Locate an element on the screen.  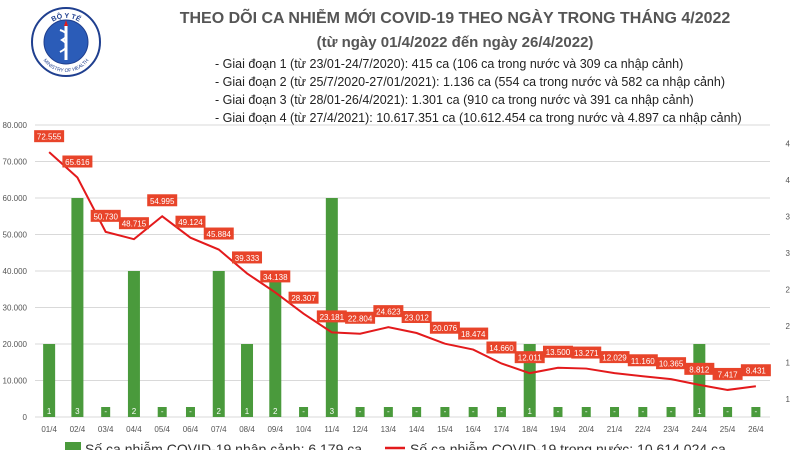
x-axis-tick-label: 16/4 is located at coordinates (473, 429).